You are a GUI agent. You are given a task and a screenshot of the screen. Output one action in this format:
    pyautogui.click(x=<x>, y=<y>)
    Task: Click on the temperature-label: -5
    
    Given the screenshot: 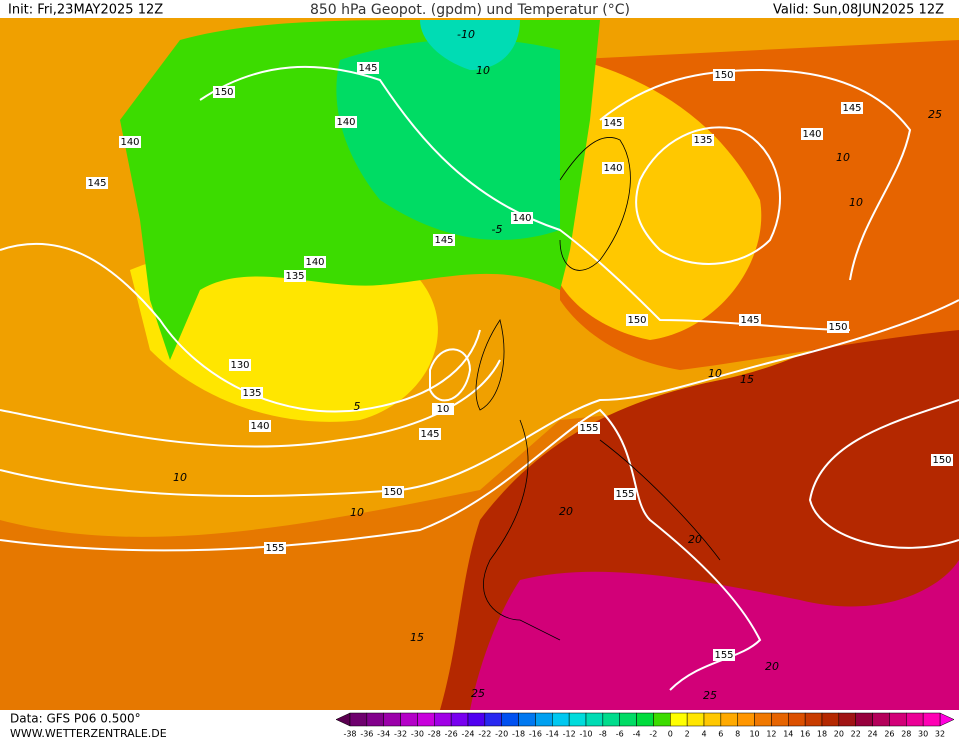 What is the action you would take?
    pyautogui.click(x=497, y=229)
    